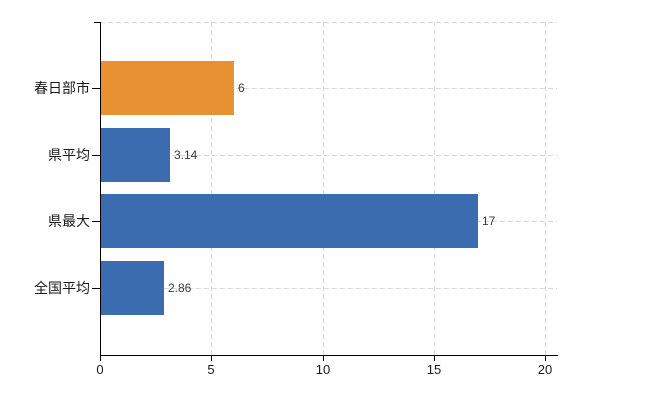  What do you see at coordinates (100, 369) in the screenshot?
I see `x-axis-tick-label: 0` at bounding box center [100, 369].